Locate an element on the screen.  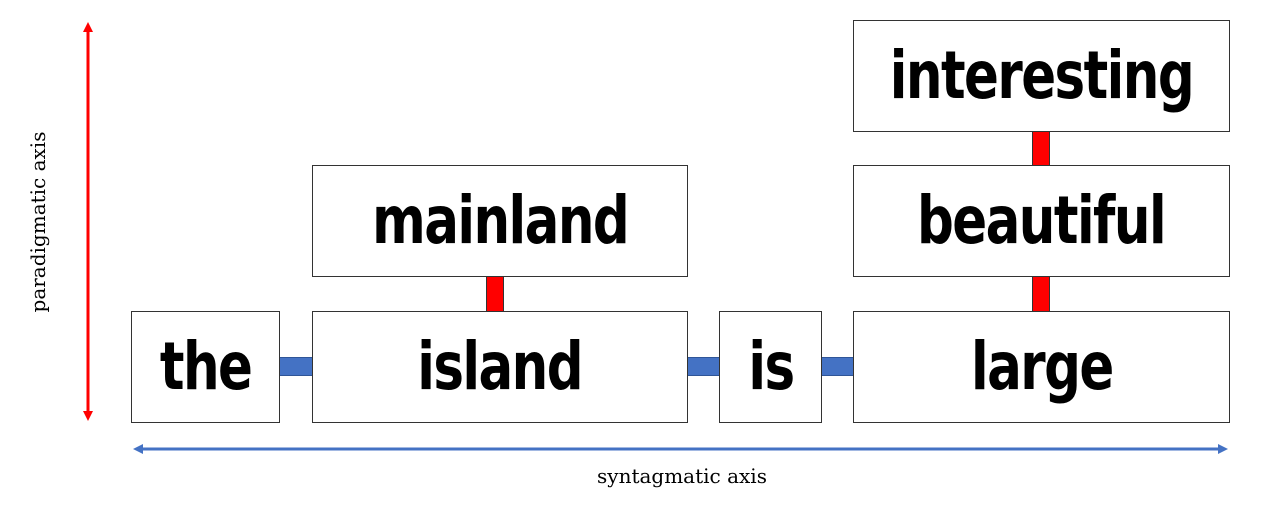
word-box-island: island is located at coordinates (500, 367).